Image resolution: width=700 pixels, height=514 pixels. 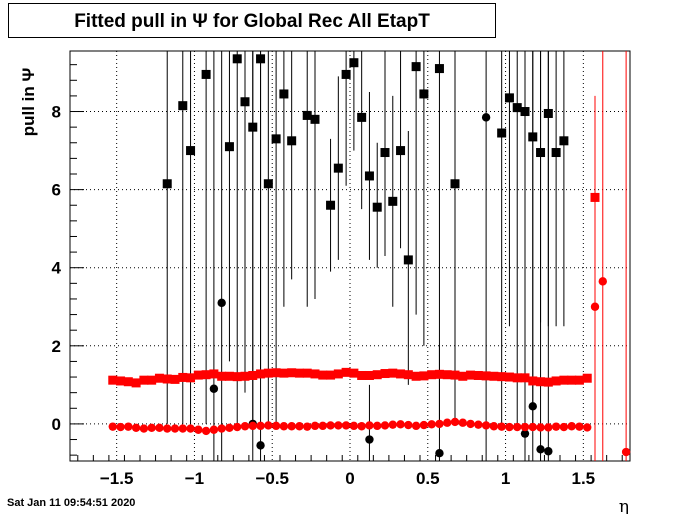 What do you see at coordinates (28, 102) in the screenshot?
I see `y-axis-label: pull in Ψ` at bounding box center [28, 102].